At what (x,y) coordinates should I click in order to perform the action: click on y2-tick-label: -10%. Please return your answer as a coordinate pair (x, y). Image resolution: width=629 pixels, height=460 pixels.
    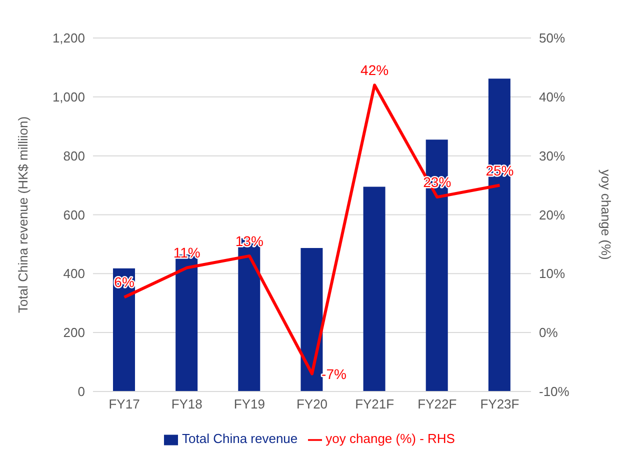
    Looking at the image, I should click on (554, 392).